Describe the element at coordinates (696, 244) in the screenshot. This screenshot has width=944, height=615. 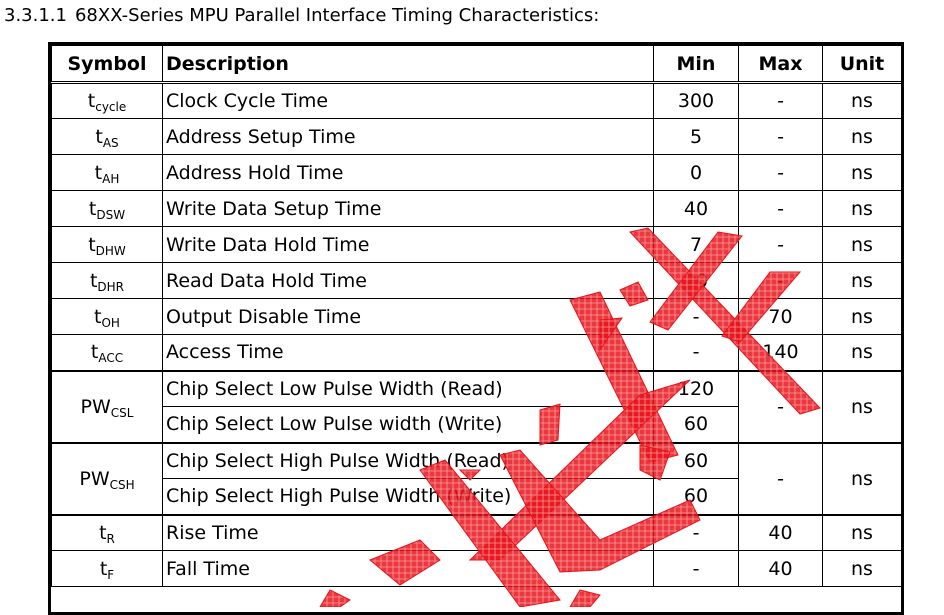
I see `min-cell: 7` at that location.